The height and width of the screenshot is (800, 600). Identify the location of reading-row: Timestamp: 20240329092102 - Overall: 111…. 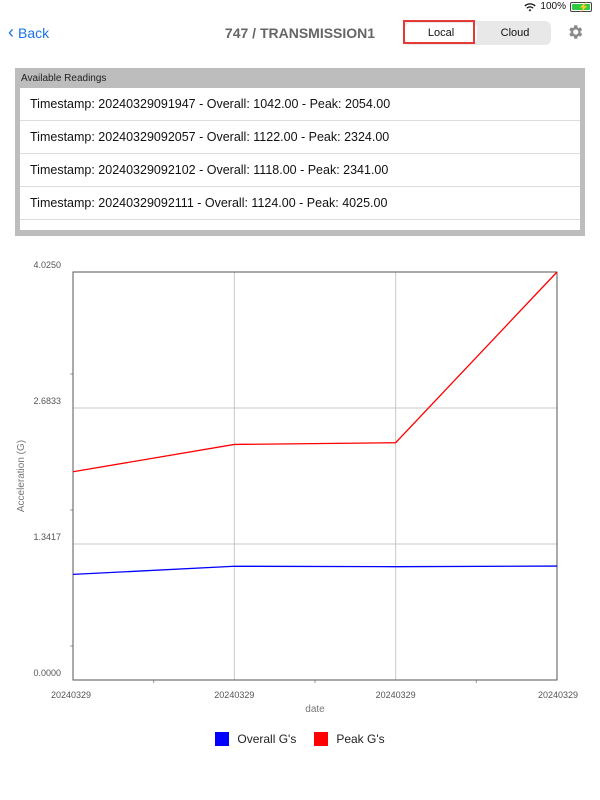
(300, 170).